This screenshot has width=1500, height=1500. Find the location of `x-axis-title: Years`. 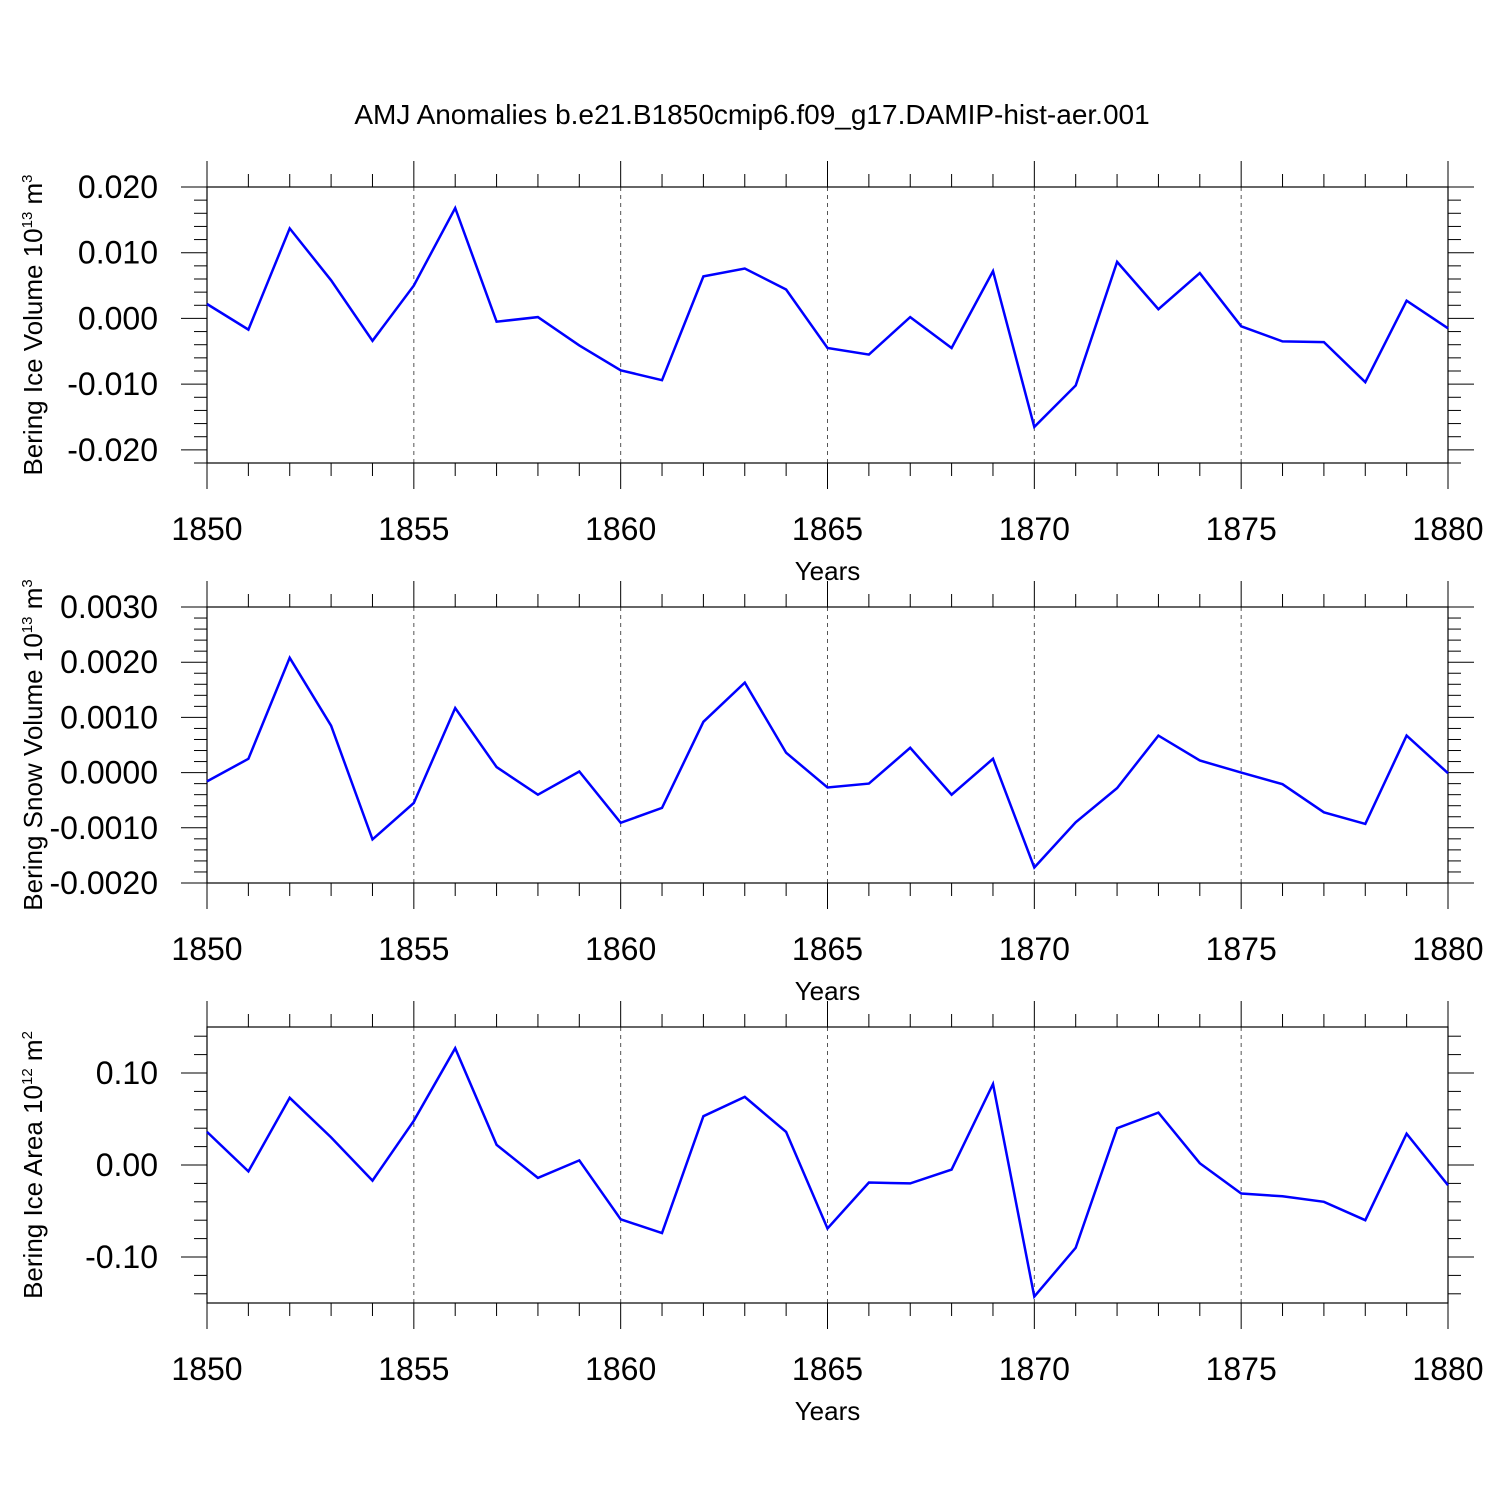

x-axis-title: Years is located at coordinates (828, 1411).